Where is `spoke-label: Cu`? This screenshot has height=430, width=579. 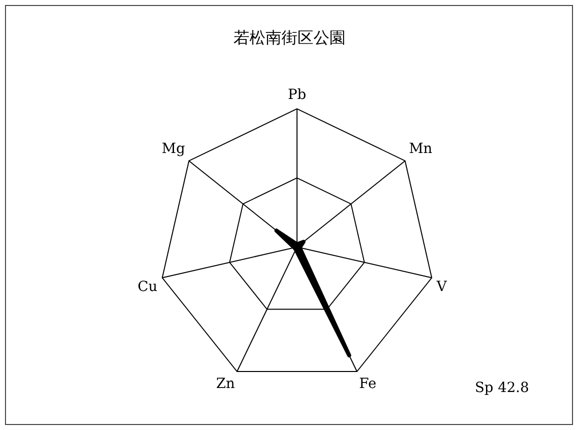
spoke-label: Cu is located at coordinates (148, 286).